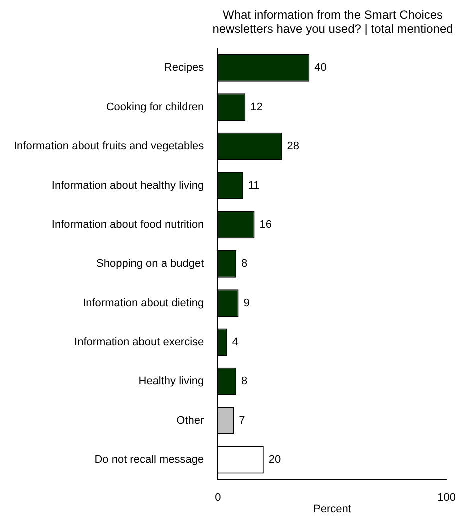 This screenshot has width=476, height=529. Describe the element at coordinates (235, 342) in the screenshot. I see `data-label: 4` at that location.